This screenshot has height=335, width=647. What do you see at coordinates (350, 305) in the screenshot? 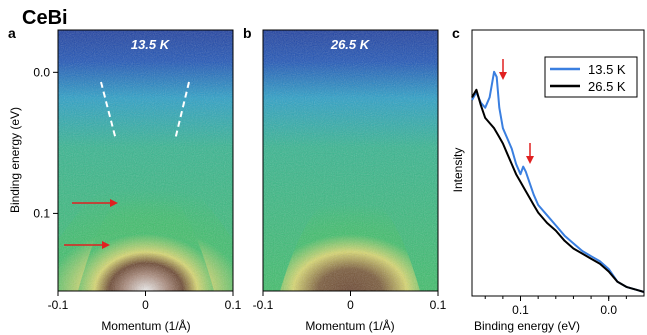
I see `panel-b-x-tick-label-1: 0` at bounding box center [350, 305].